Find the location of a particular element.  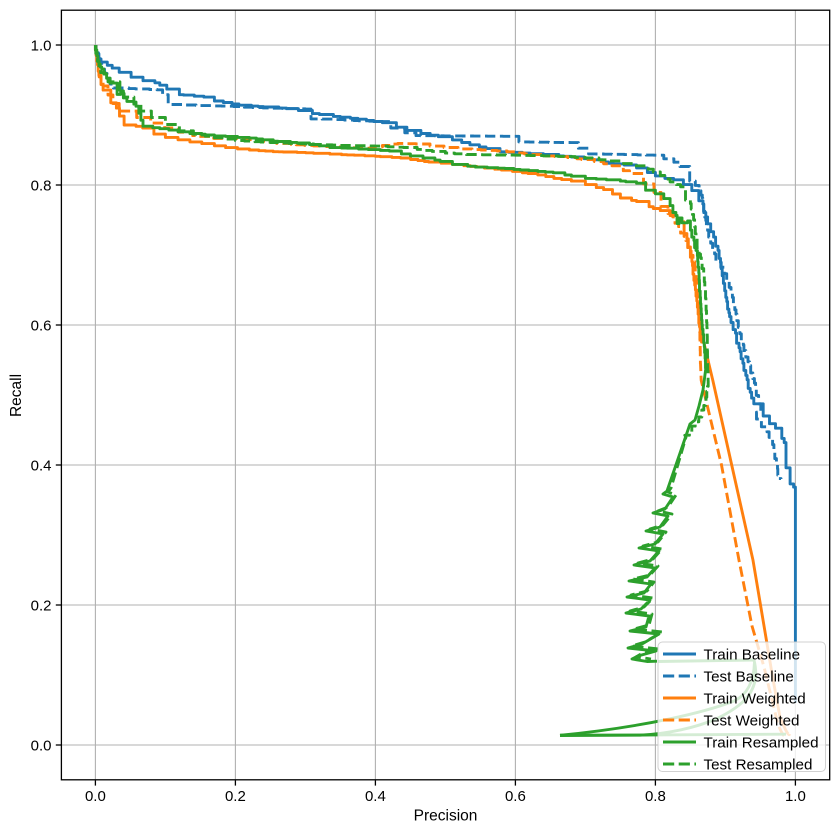

svg-text: Train Resampled is located at coordinates (761, 742).